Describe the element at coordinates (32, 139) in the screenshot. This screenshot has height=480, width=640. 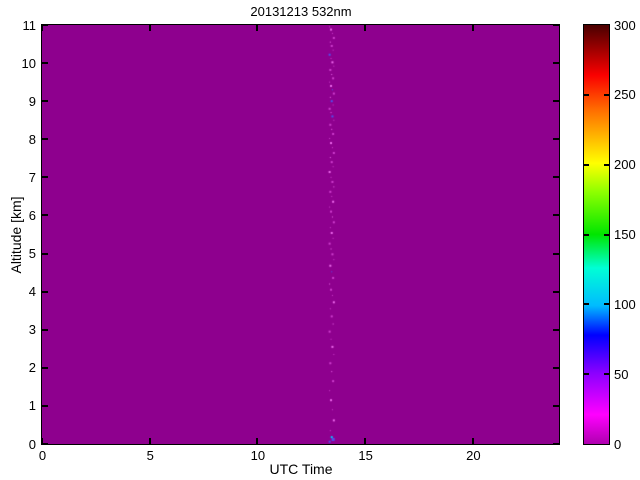
I see `y-tick-label: 8` at that location.